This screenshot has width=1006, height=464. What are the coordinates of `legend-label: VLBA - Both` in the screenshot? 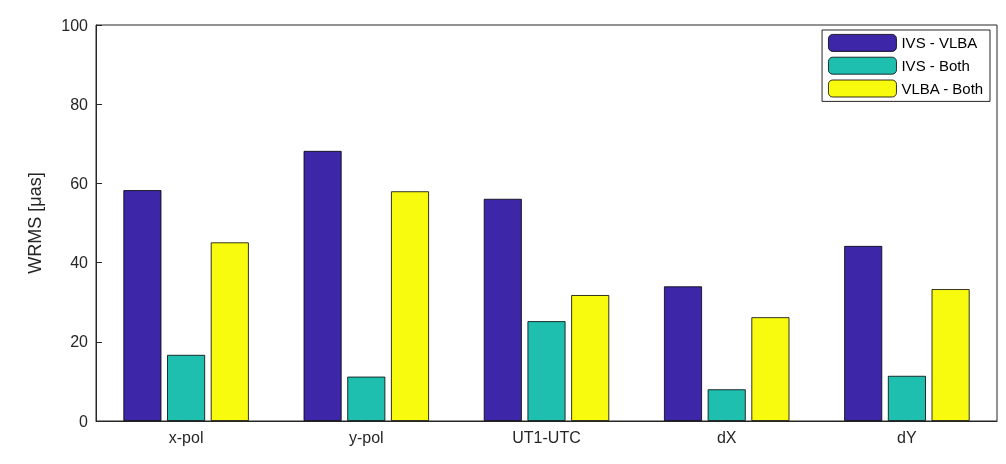 It's located at (942, 88).